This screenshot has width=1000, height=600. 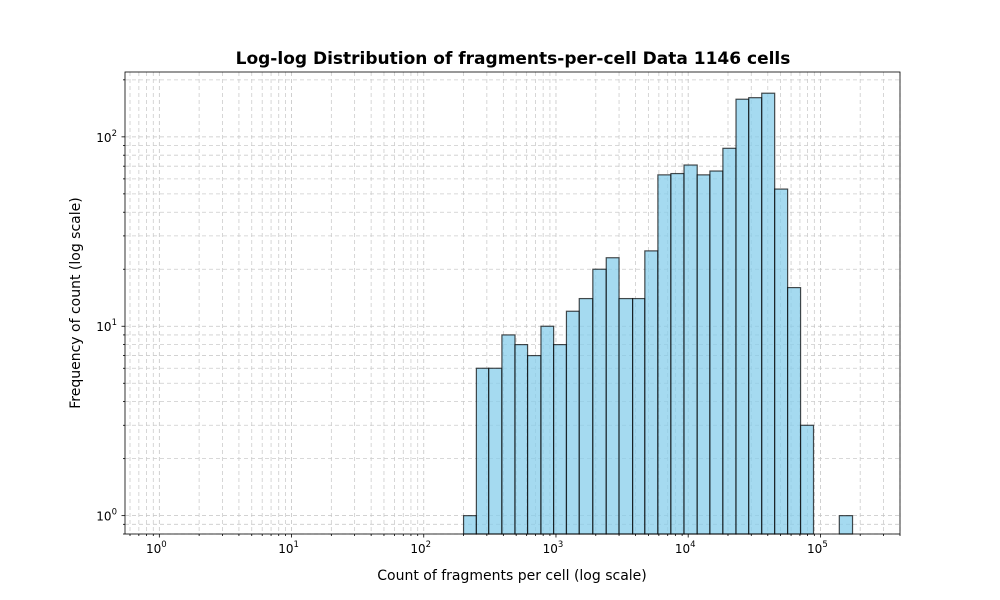 What do you see at coordinates (106, 326) in the screenshot?
I see `y-tick-label: 10¹` at bounding box center [106, 326].